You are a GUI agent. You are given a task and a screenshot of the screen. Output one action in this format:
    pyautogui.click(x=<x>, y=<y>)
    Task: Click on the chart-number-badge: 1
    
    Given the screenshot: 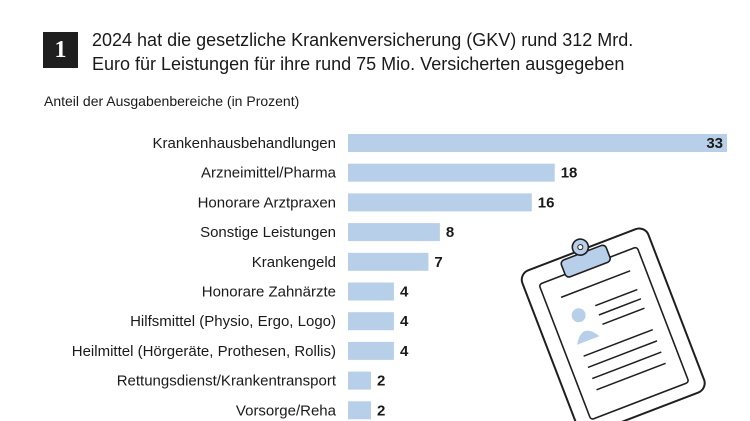 What is the action you would take?
    pyautogui.click(x=60, y=50)
    